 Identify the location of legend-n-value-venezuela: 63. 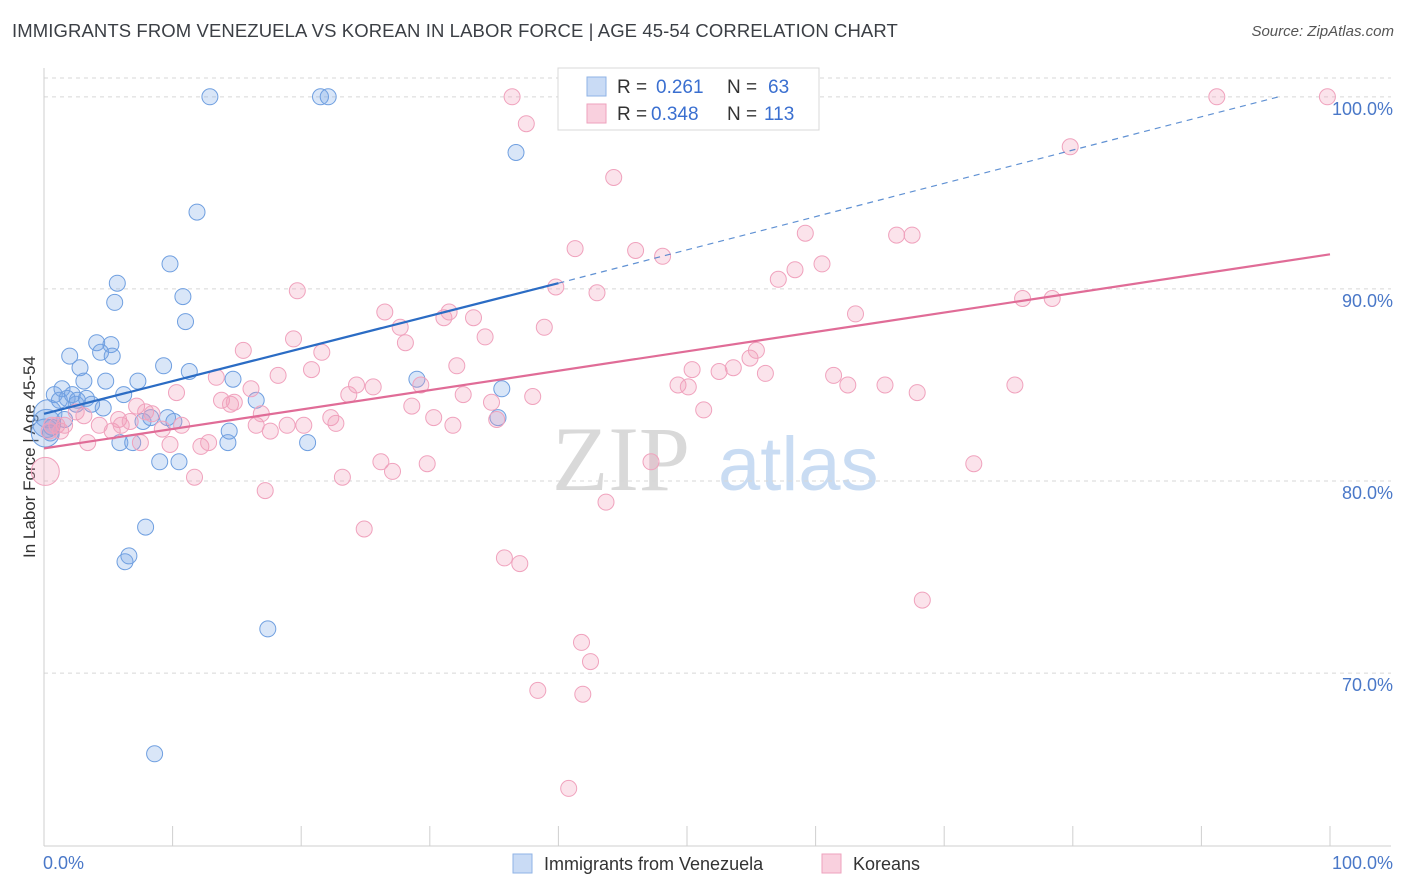
(778, 87).